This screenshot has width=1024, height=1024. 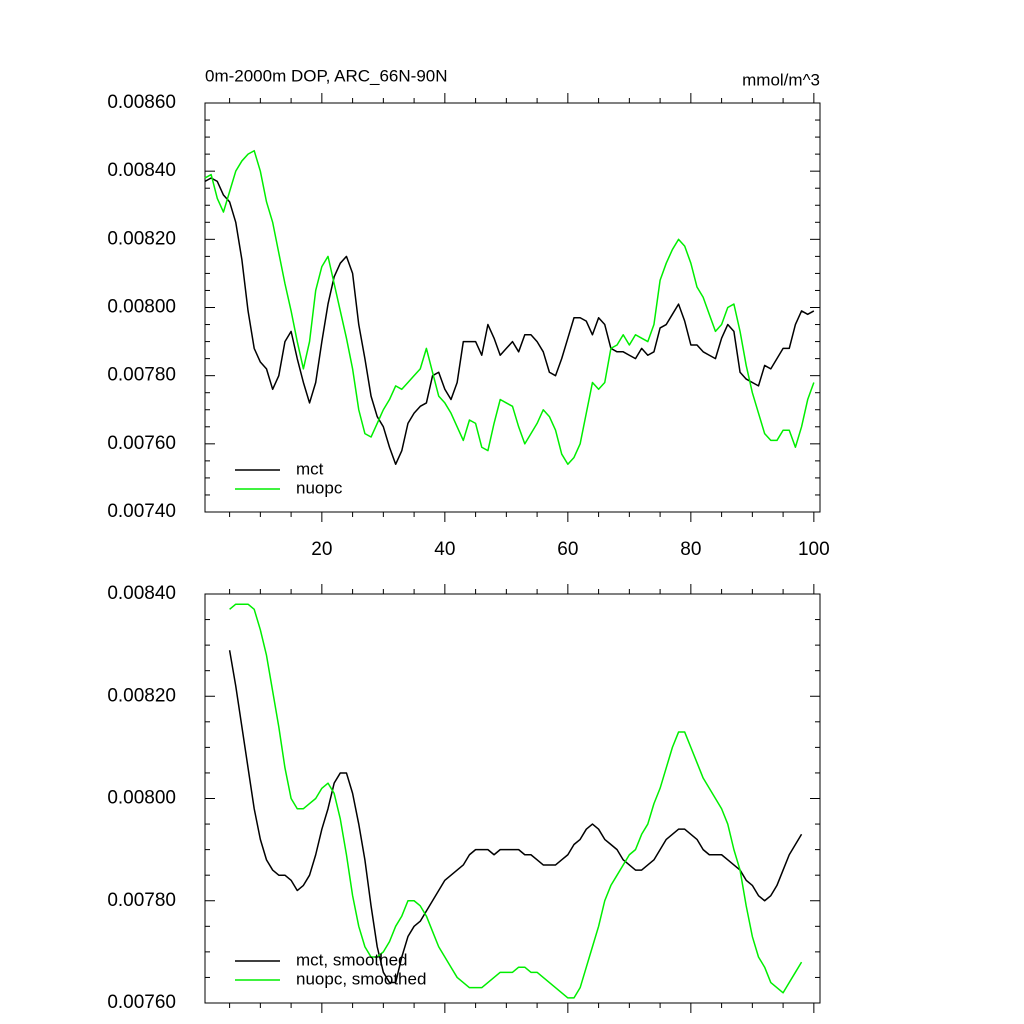 I want to click on legend-label: mct, so click(x=310, y=468).